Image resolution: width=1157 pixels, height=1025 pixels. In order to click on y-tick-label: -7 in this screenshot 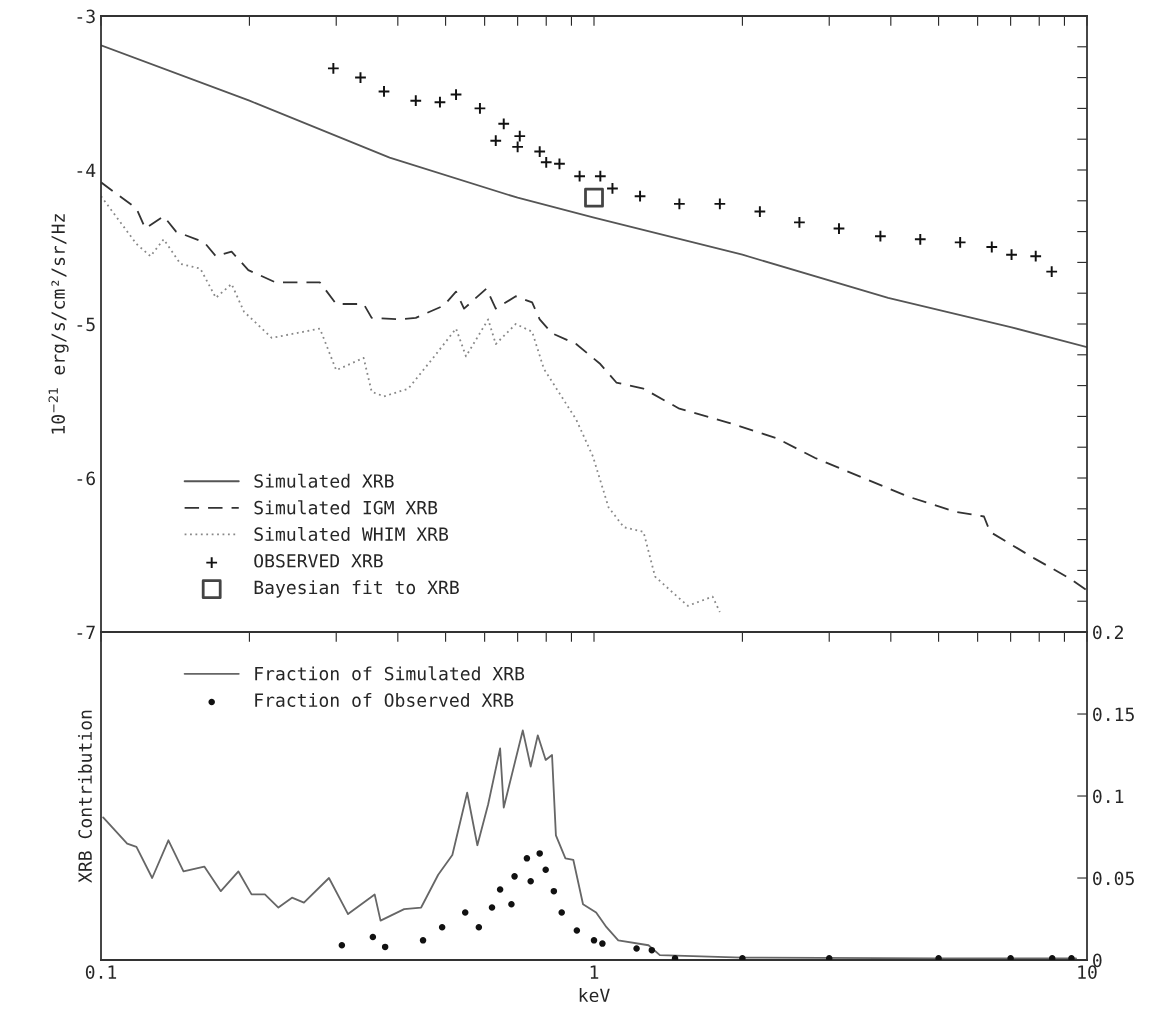, I will do `click(86, 632)`.